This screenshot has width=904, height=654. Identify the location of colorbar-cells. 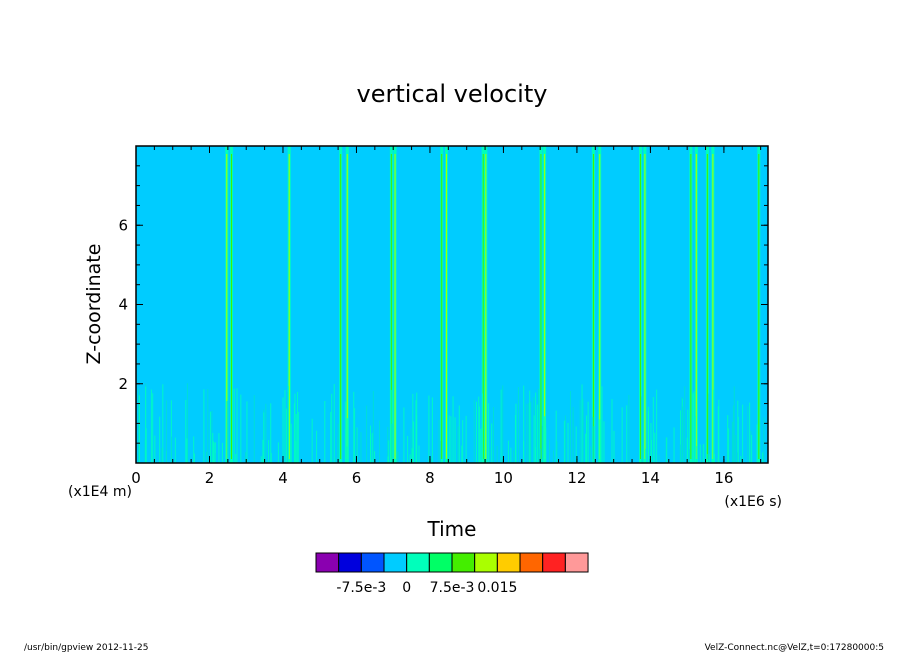
(452, 562).